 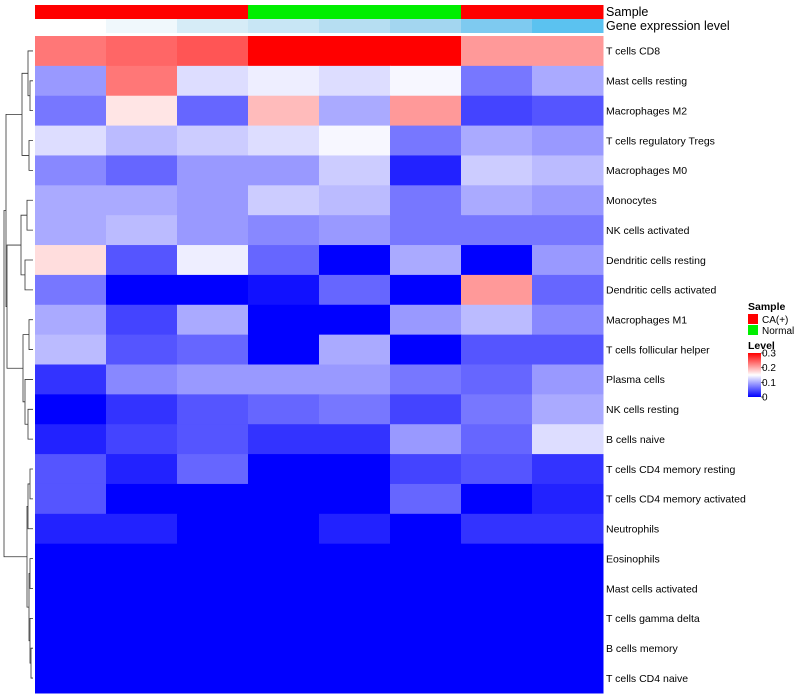 I want to click on level-tick-label: 0.2, so click(x=769, y=368).